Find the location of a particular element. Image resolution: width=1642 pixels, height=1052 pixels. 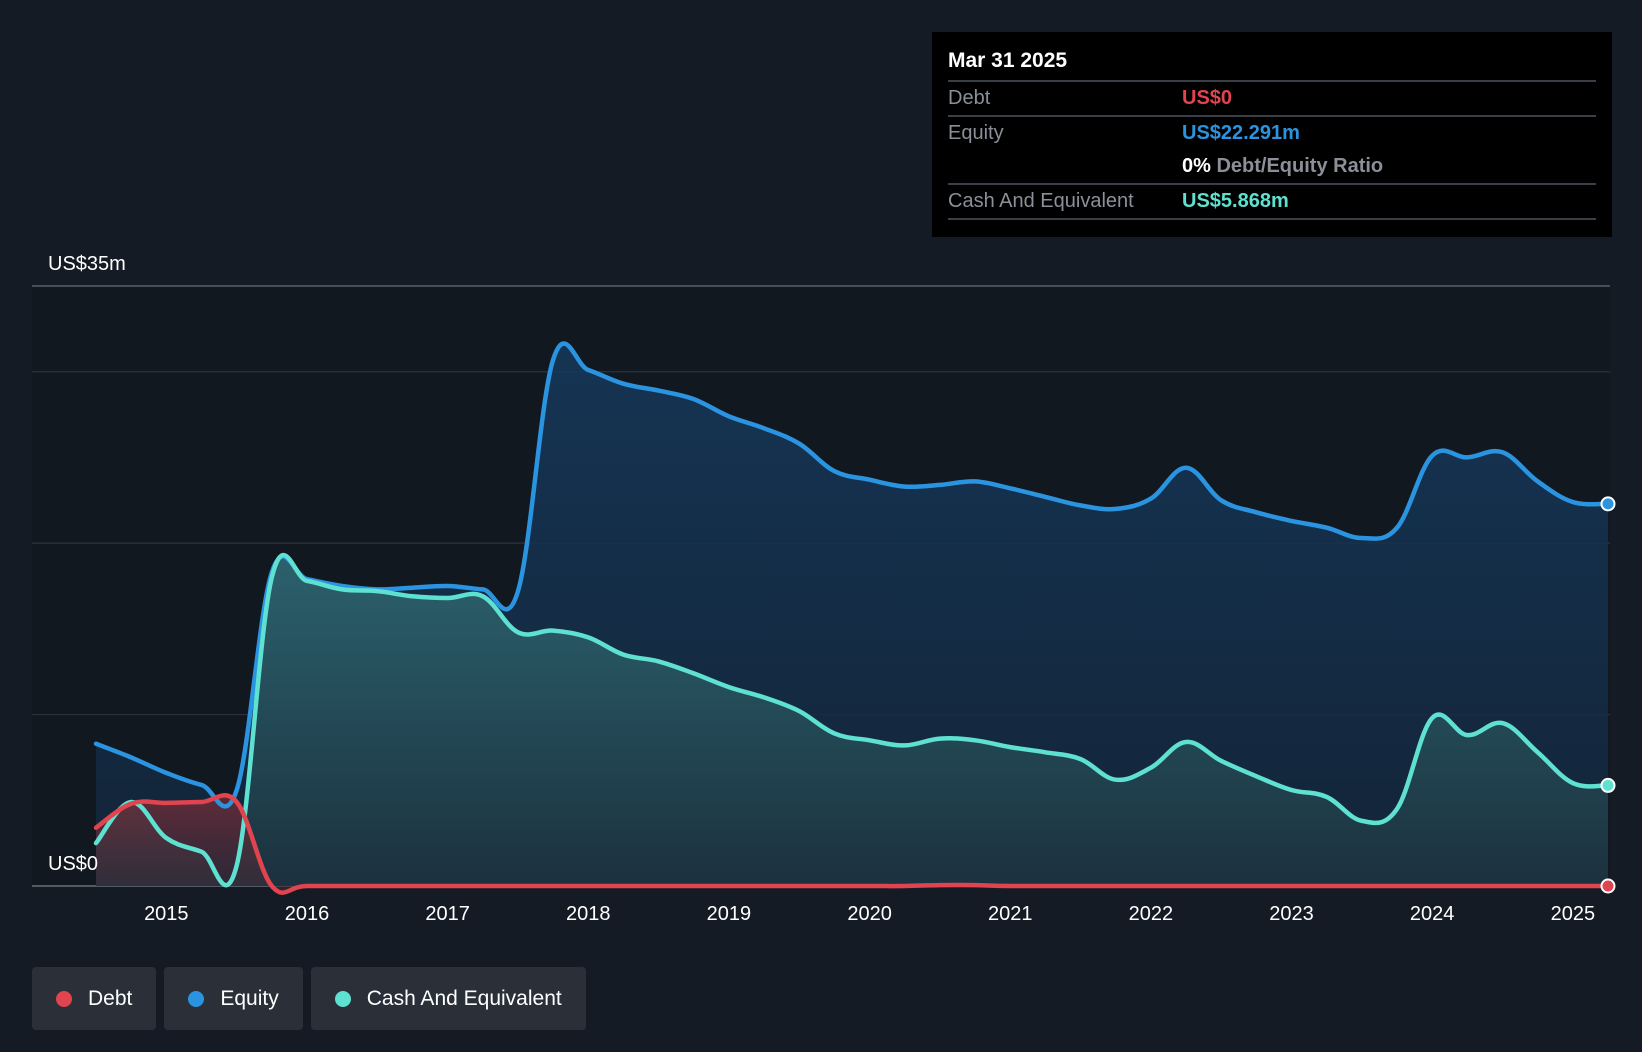

equity-dot-icon is located at coordinates (196, 998).